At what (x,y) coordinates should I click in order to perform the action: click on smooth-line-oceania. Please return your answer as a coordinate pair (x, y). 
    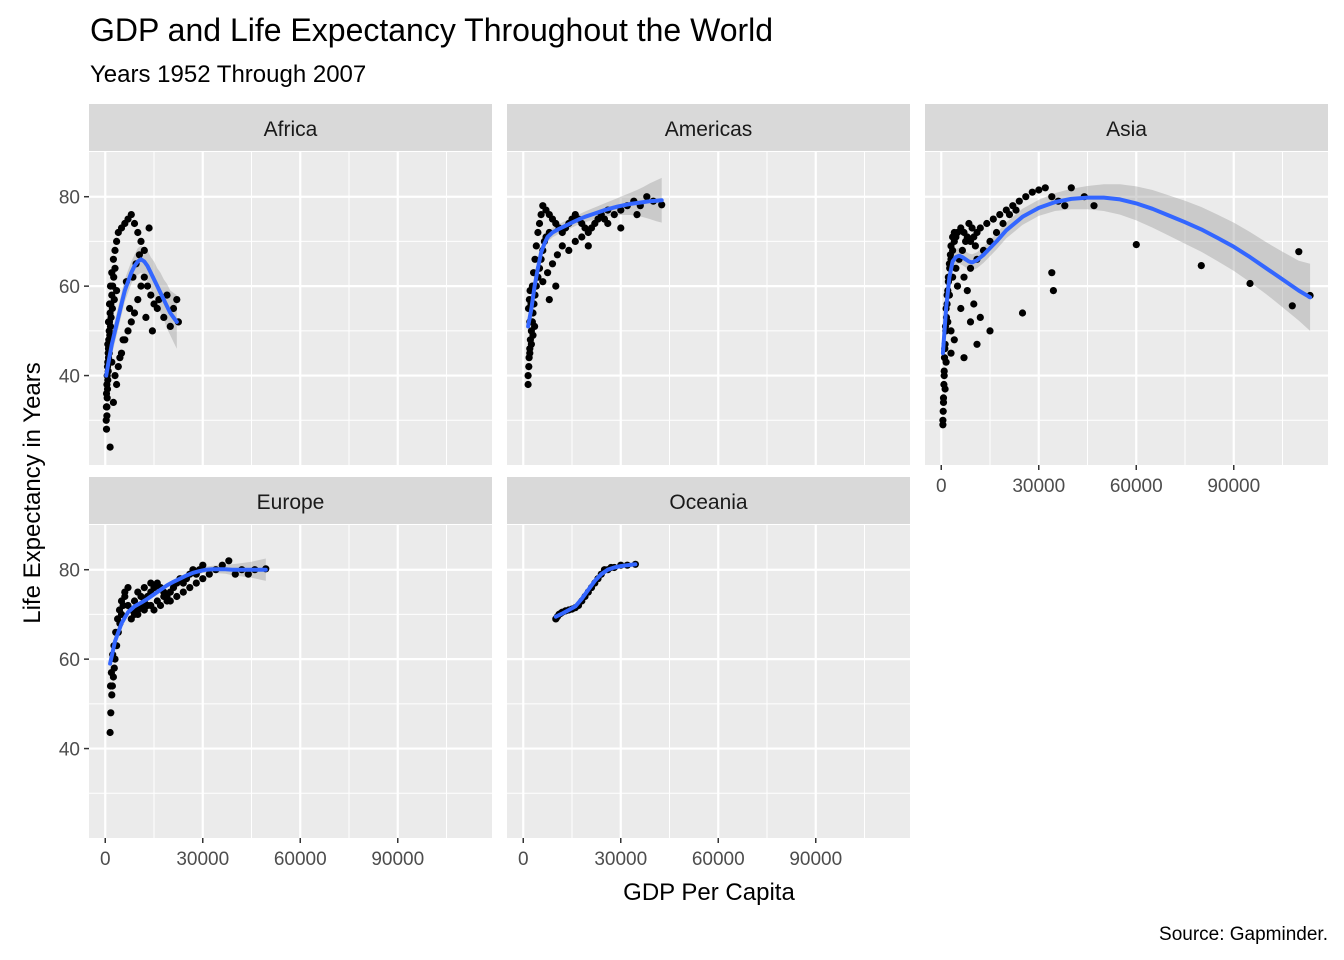
    Looking at the image, I should click on (595, 590).